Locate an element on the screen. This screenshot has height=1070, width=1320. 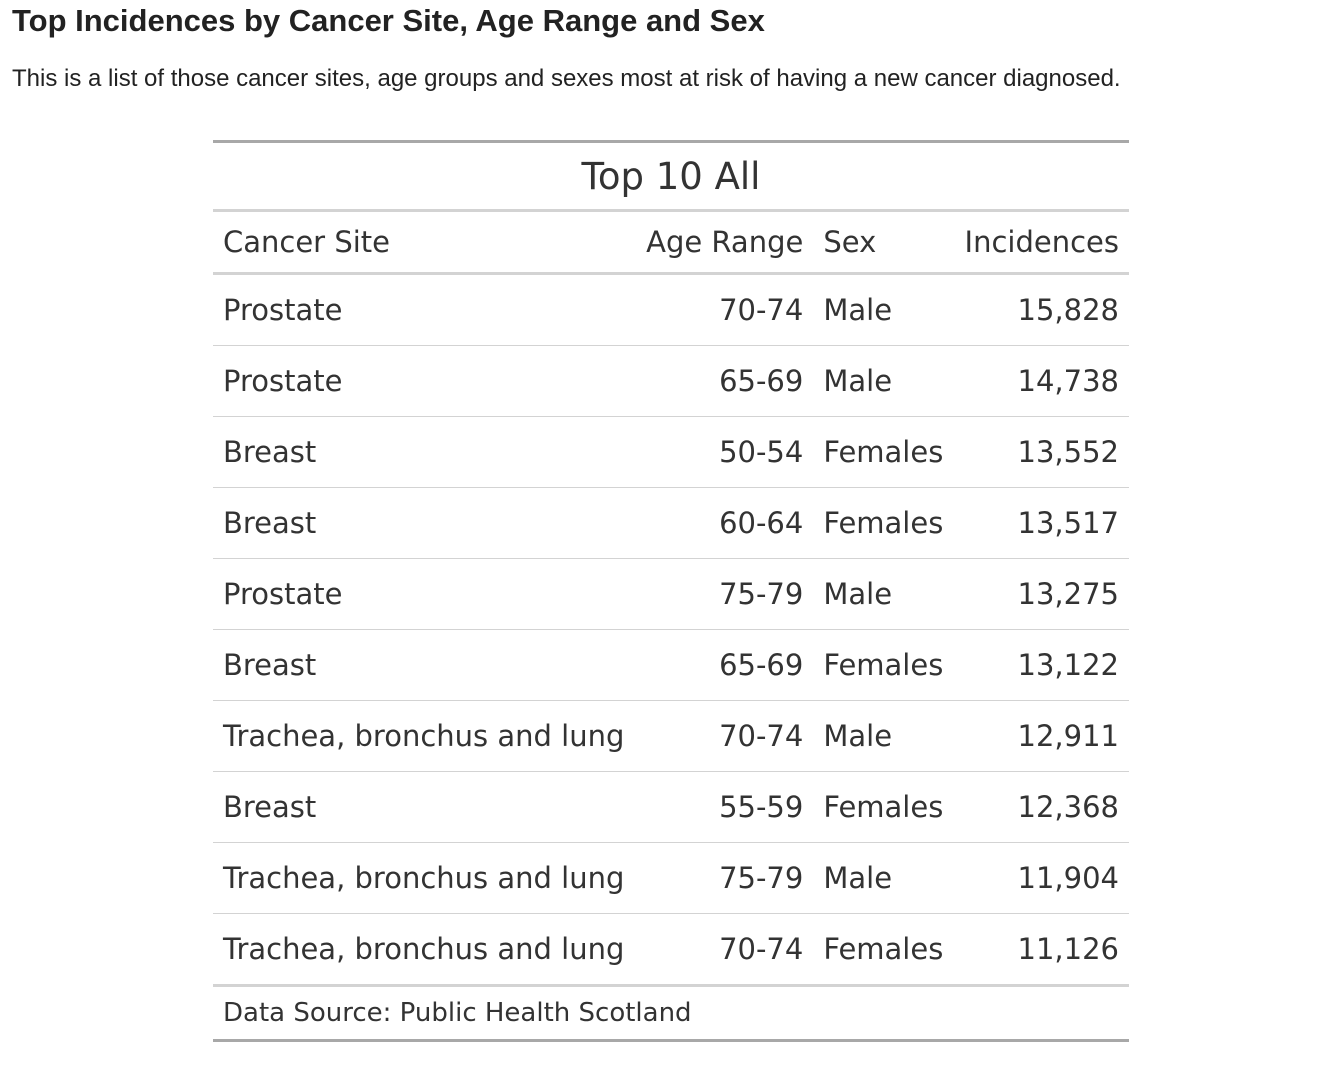
table-row: Breast 65-69 Females 13,122 is located at coordinates (671, 665).